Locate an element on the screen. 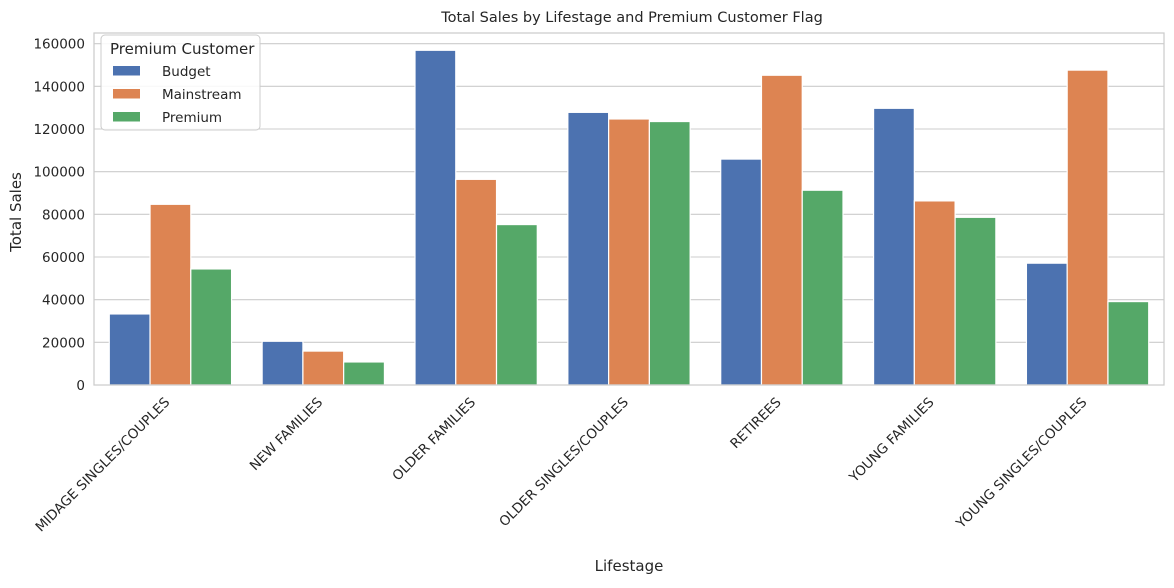 The height and width of the screenshot is (588, 1174). x-tick-label: NEW FAMILIES is located at coordinates (286, 434).